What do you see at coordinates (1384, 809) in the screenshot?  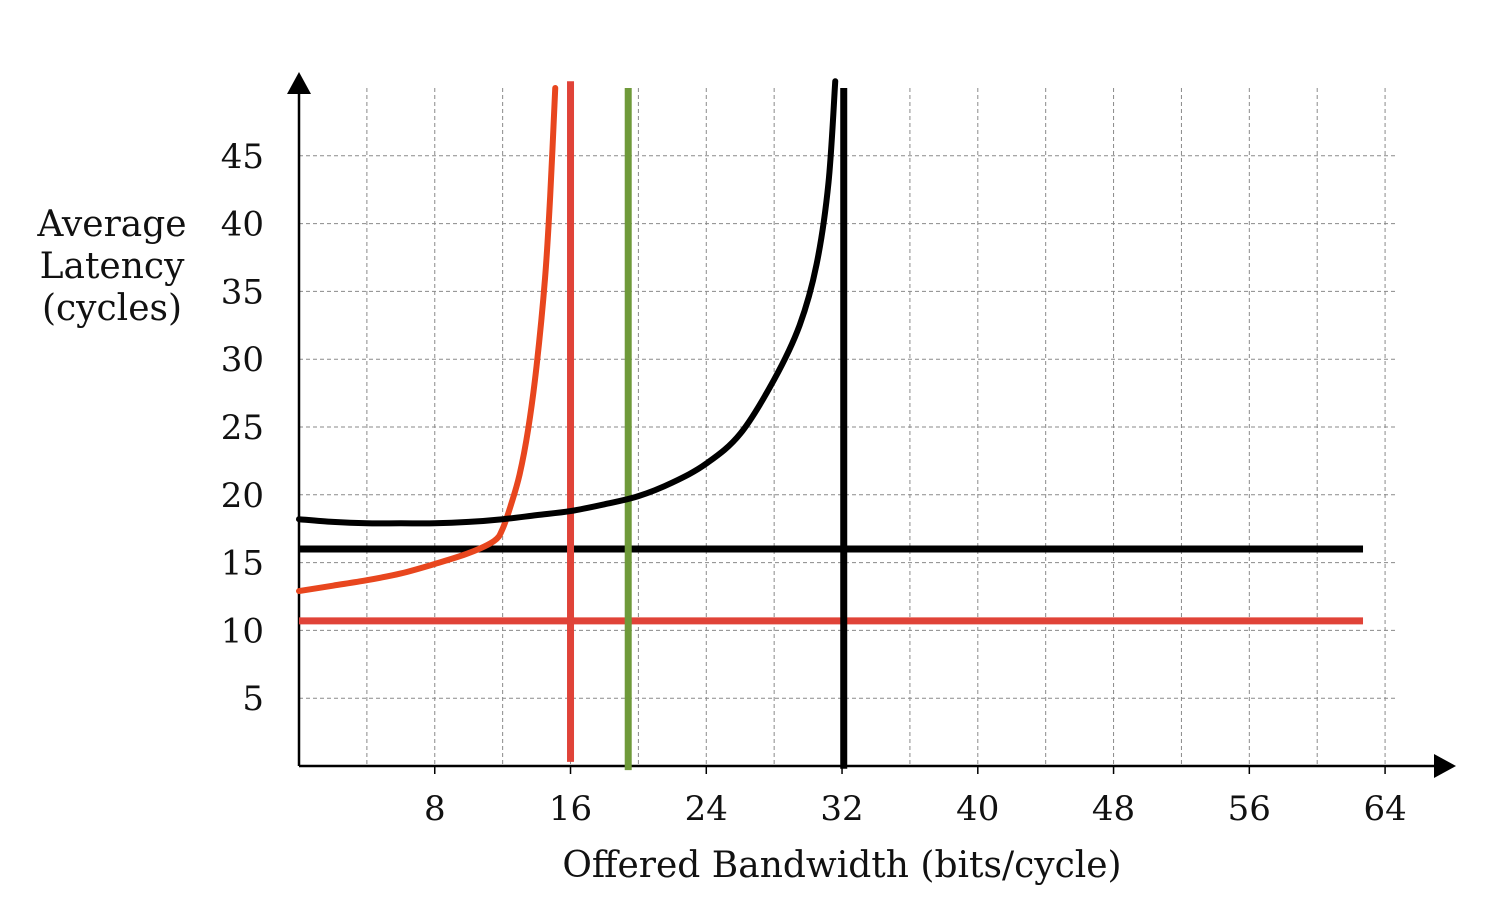 I see `x-tick-label-64: 64` at bounding box center [1384, 809].